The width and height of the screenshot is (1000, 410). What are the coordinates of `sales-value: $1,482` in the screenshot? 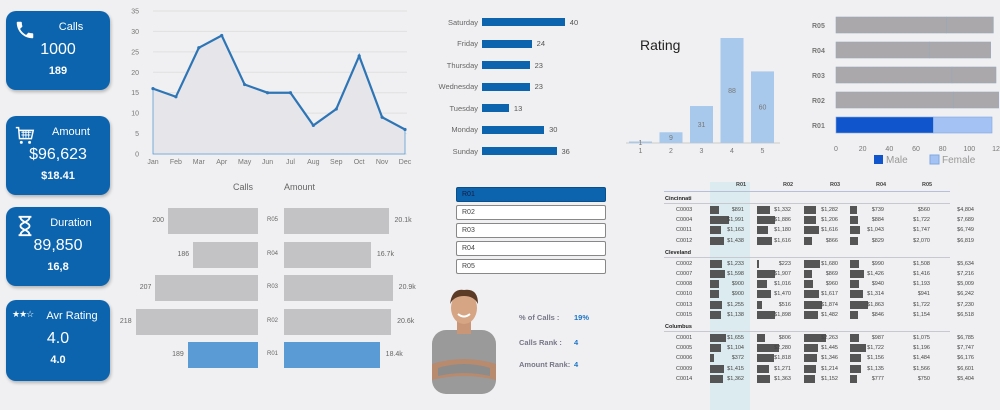 It's located at (829, 314).